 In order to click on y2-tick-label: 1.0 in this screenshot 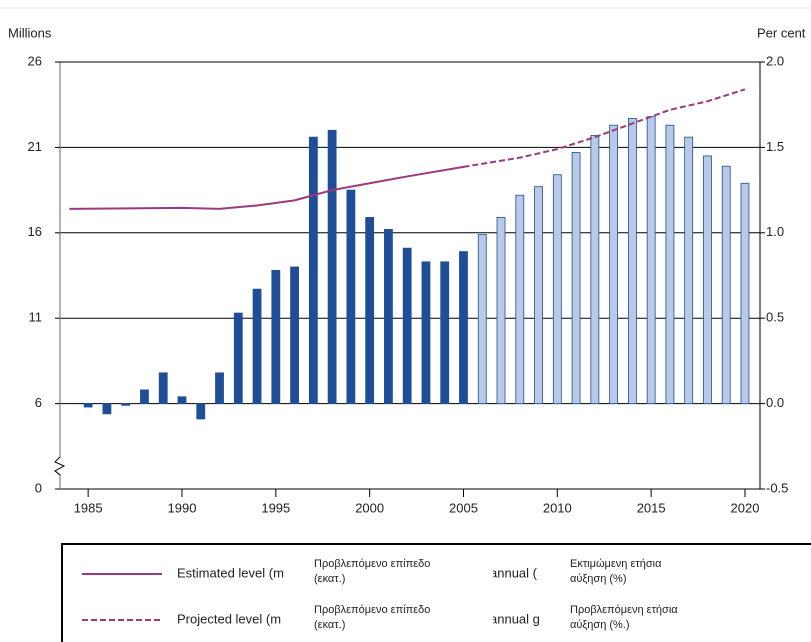, I will do `click(775, 231)`.